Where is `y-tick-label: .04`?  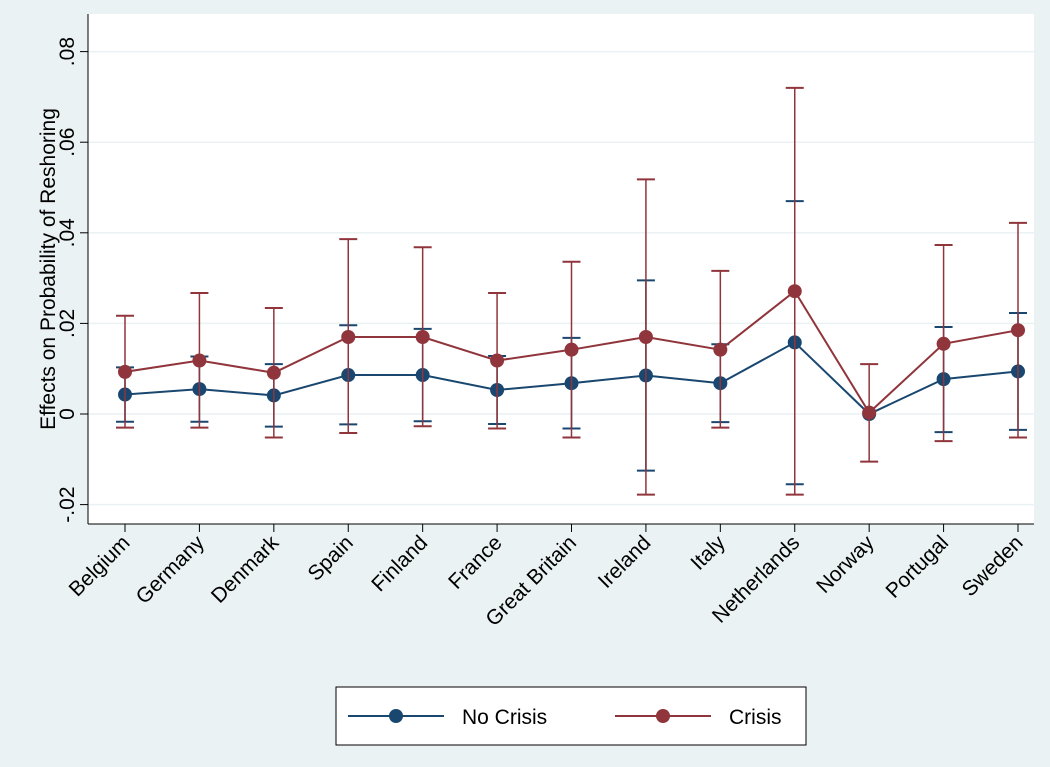
y-tick-label: .04 is located at coordinates (67, 233).